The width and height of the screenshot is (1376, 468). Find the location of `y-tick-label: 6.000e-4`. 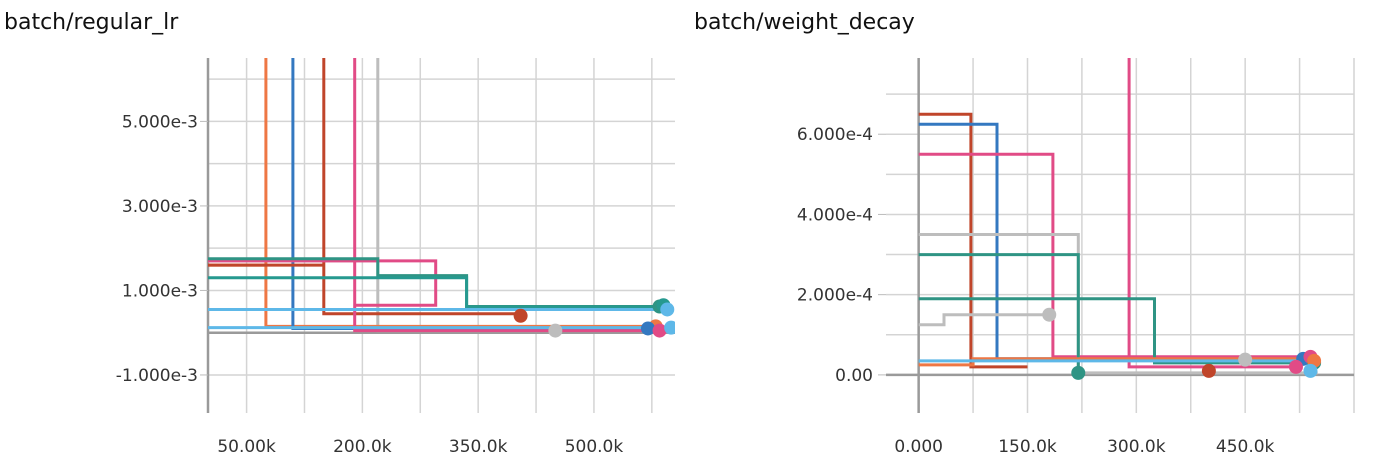

y-tick-label: 6.000e-4 is located at coordinates (835, 135).